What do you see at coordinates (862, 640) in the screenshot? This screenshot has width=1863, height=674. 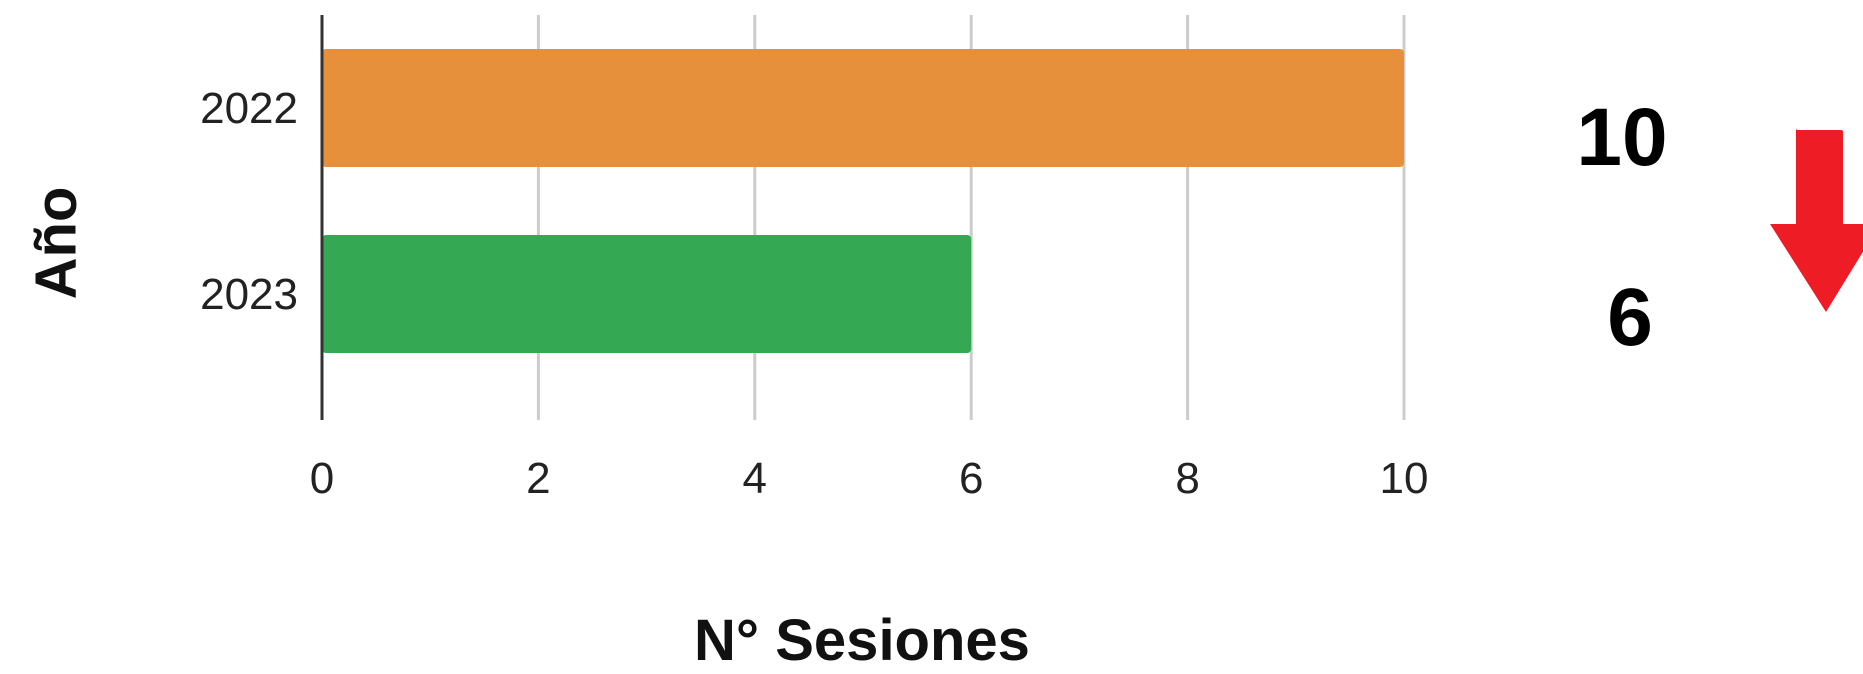 I see `x-axis-title: N° Sesiones` at bounding box center [862, 640].